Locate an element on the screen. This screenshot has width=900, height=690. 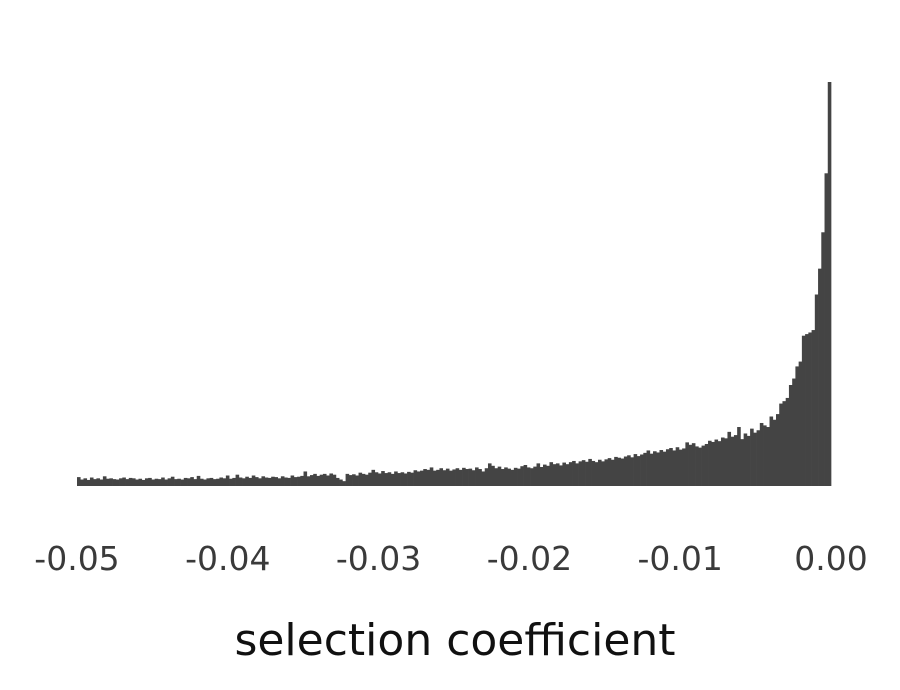
x-tick-label: -0.03 is located at coordinates (378, 558).